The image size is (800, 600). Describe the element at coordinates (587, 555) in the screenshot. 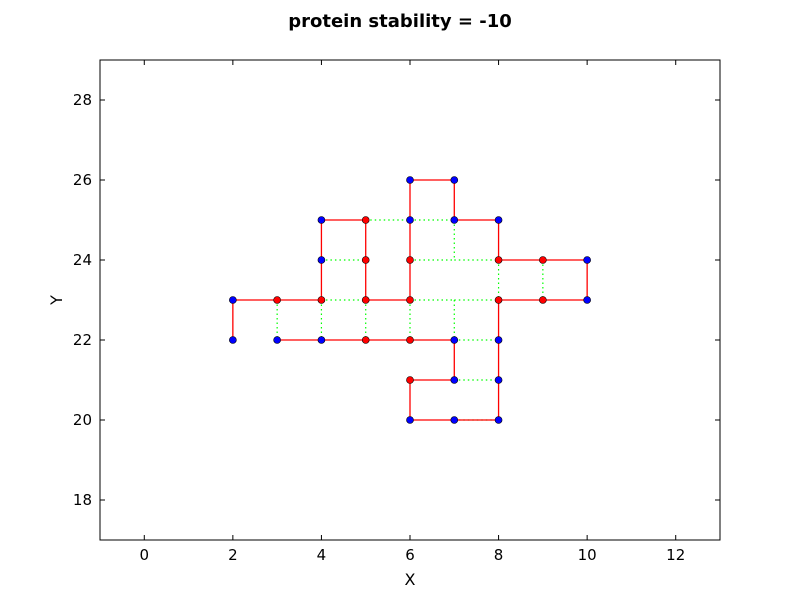

I see `x-tick-label: 10` at that location.